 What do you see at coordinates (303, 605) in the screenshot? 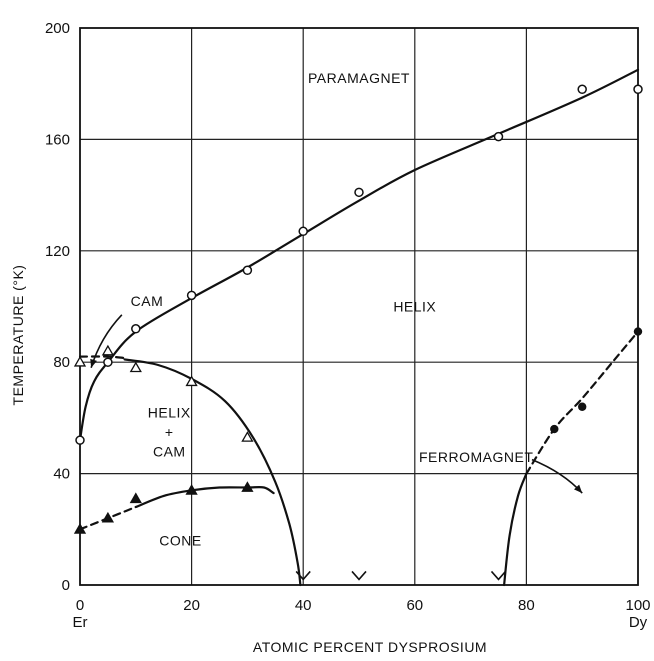
I see `x-tick-label: 40` at bounding box center [303, 605].